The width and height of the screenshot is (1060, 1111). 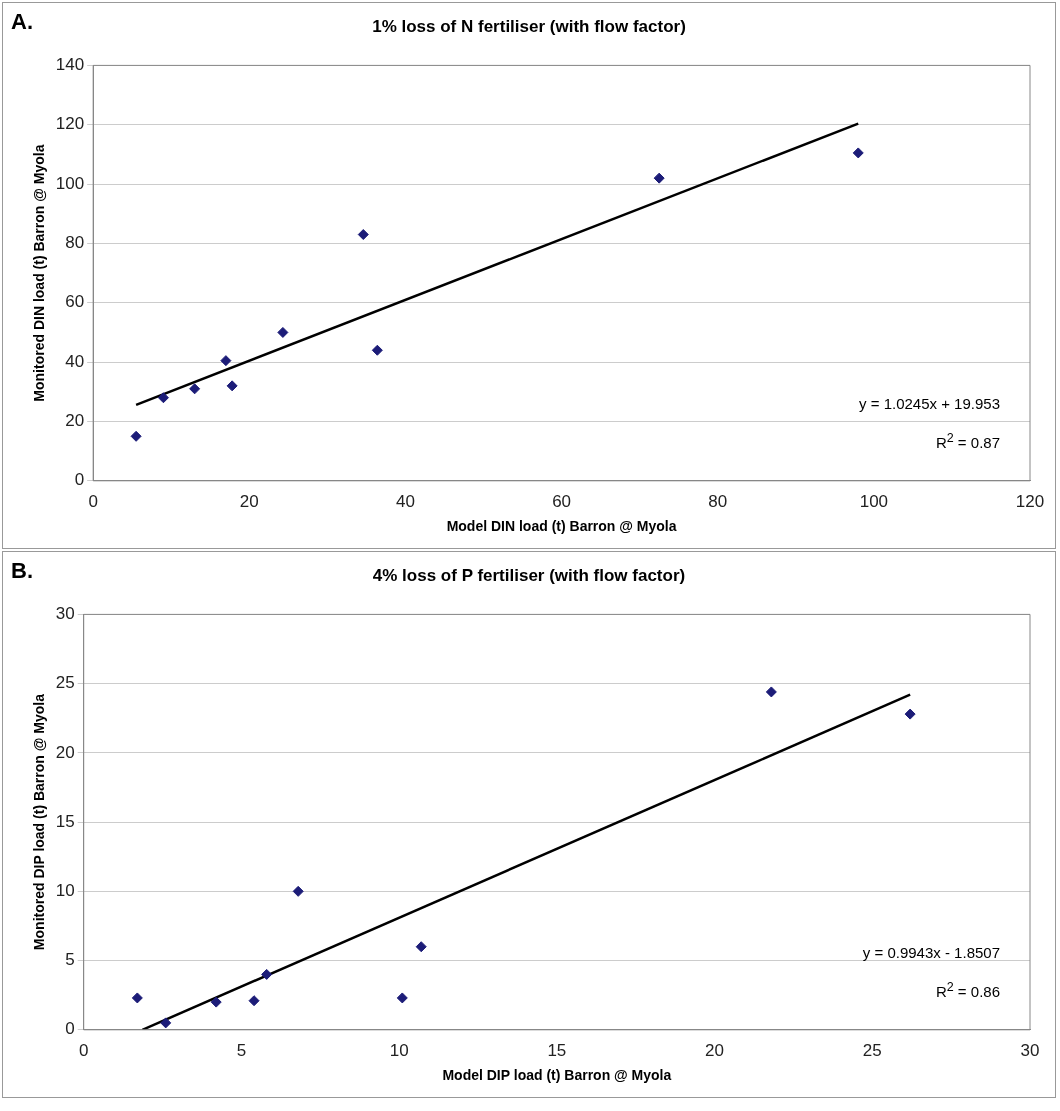 I want to click on y-axis-title: Monitored DIP load (t) Barron @ Myola, so click(x=39, y=822).